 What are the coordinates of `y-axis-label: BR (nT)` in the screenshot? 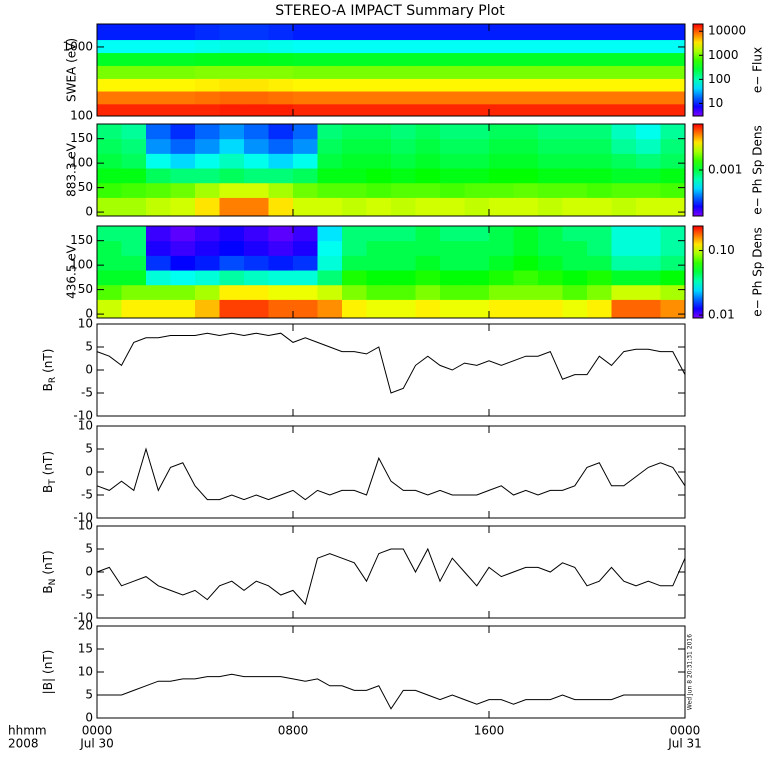 It's located at (49, 370).